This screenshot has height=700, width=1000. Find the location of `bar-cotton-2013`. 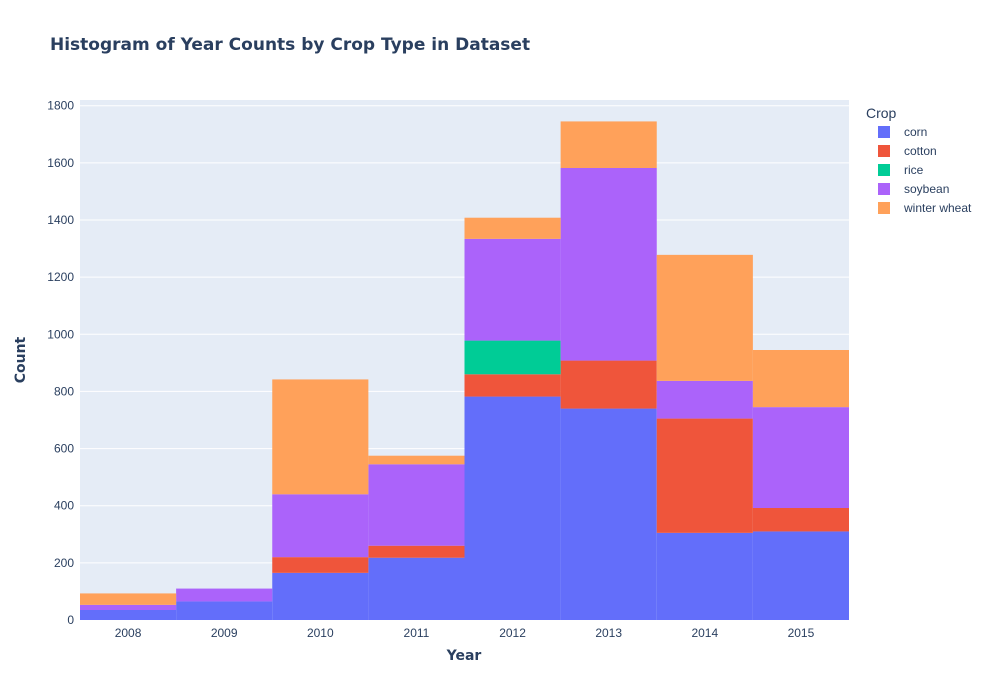

bar-cotton-2013 is located at coordinates (608, 384).